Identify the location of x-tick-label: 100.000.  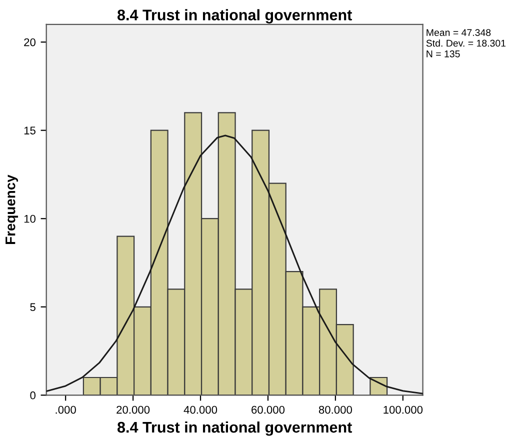
(403, 410).